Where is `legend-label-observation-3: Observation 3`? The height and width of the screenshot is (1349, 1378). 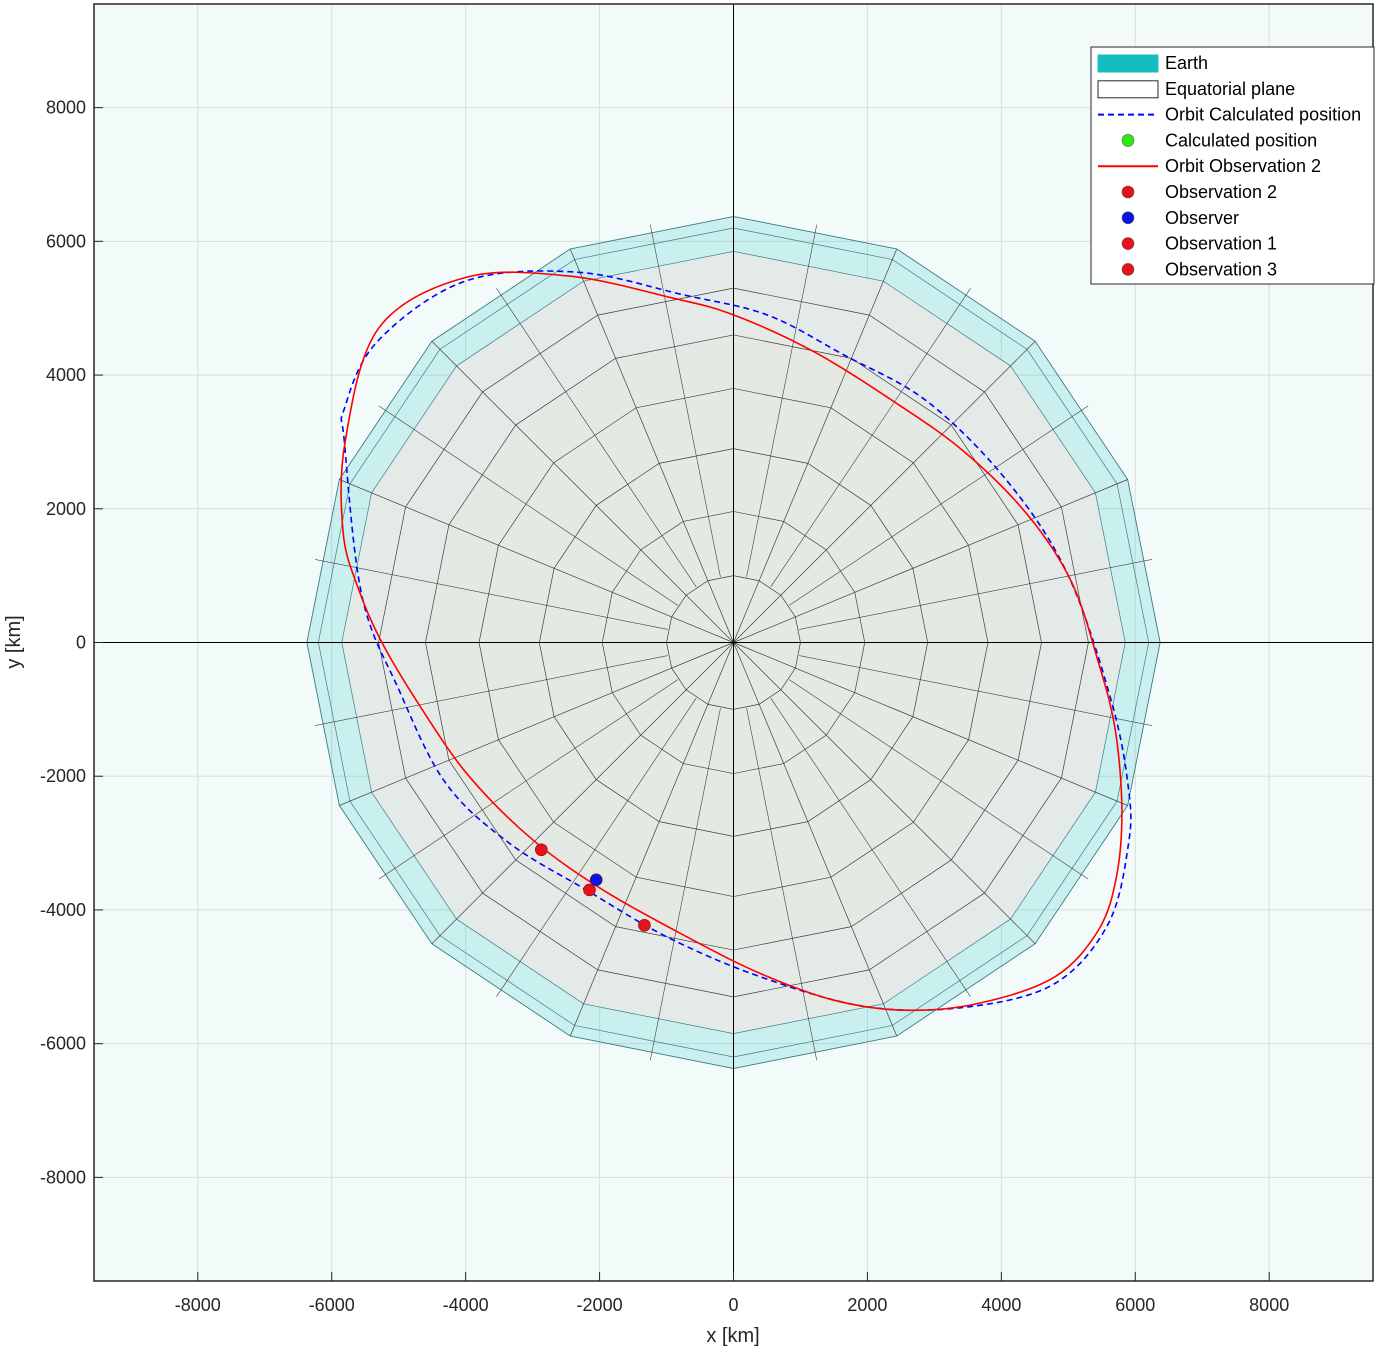
legend-label-observation-3: Observation 3 is located at coordinates (1221, 269).